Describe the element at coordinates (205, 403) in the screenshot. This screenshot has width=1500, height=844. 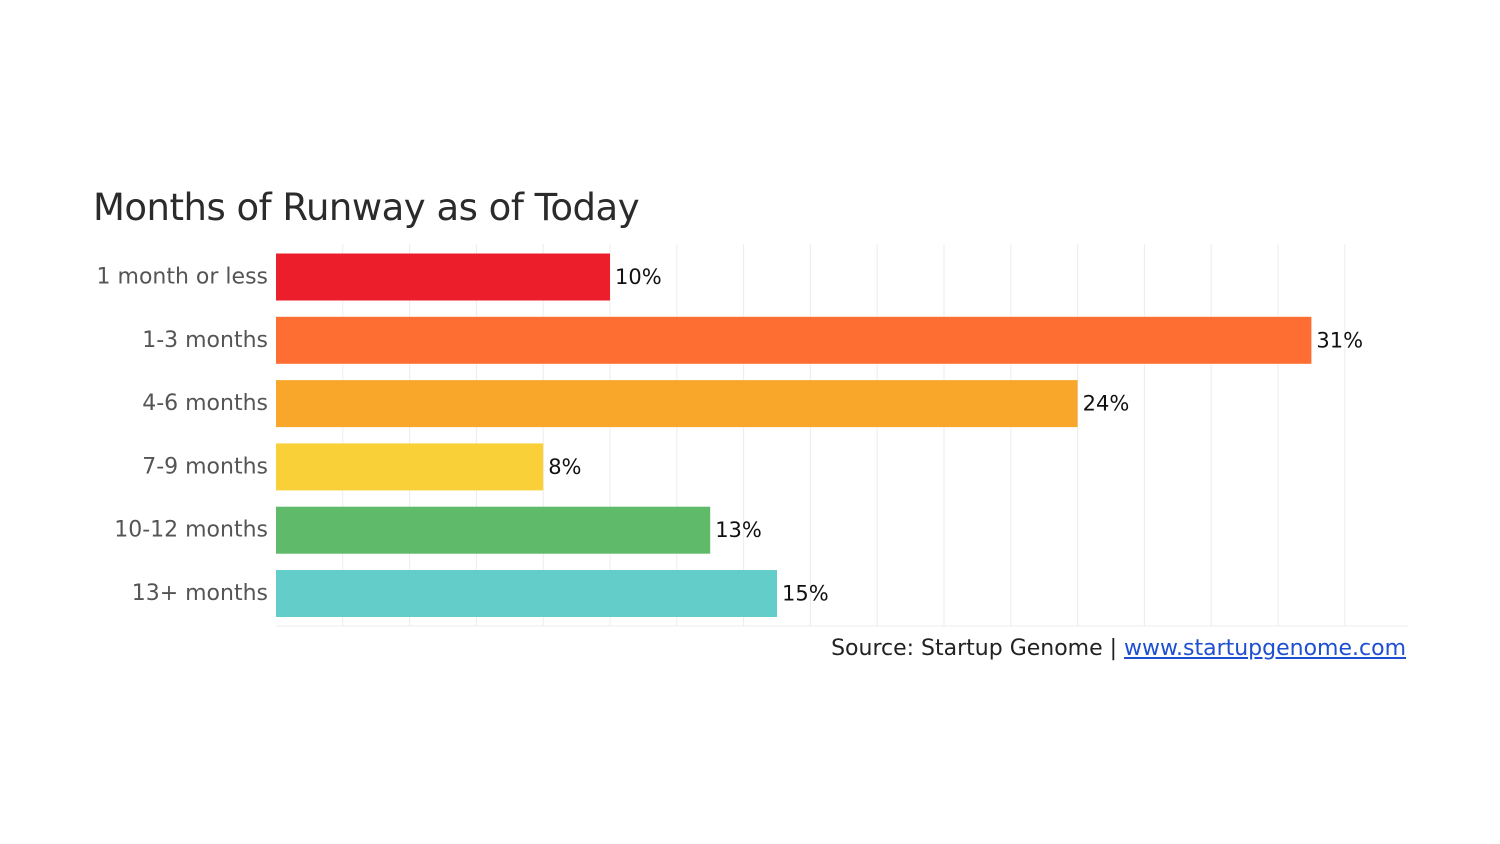
I see `y-tick-label: 4-6 months` at that location.